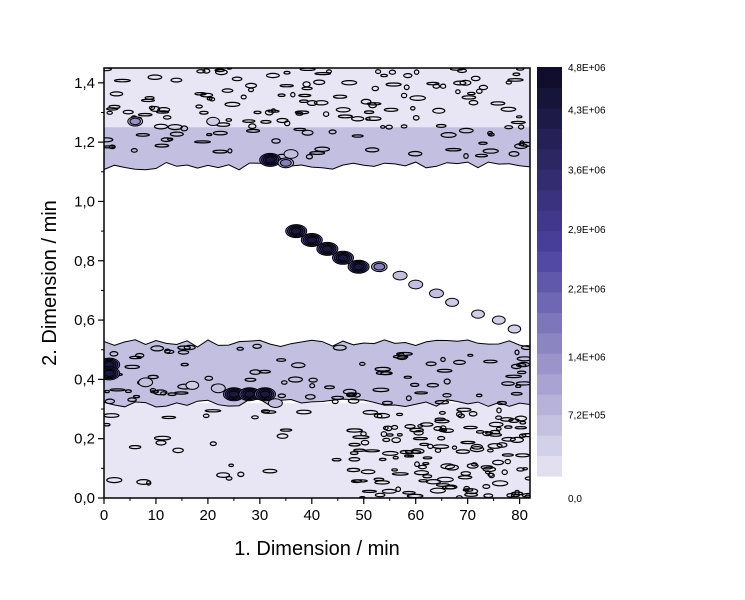 Image resolution: width=745 pixels, height=600 pixels. Describe the element at coordinates (549, 272) in the screenshot. I see `colorbar` at that location.